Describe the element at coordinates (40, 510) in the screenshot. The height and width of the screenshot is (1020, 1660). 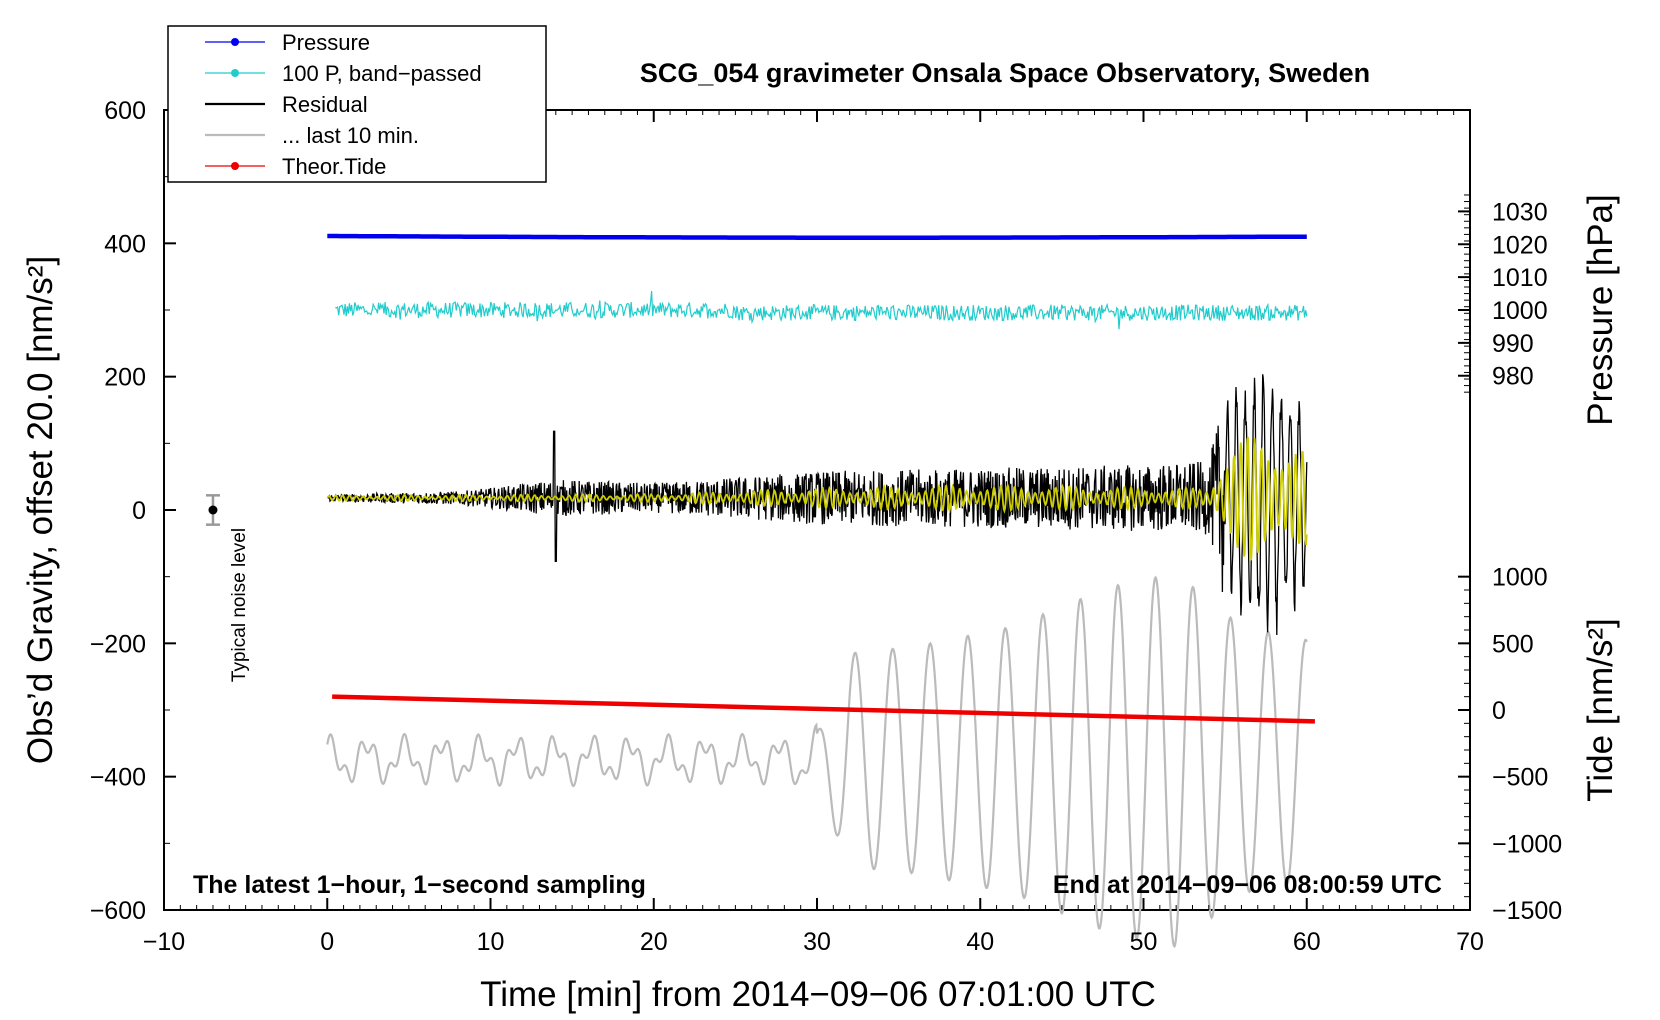
I see `y-axis-left-title: Obs’d Gravity, offset 20.0 [nm/s²]` at that location.